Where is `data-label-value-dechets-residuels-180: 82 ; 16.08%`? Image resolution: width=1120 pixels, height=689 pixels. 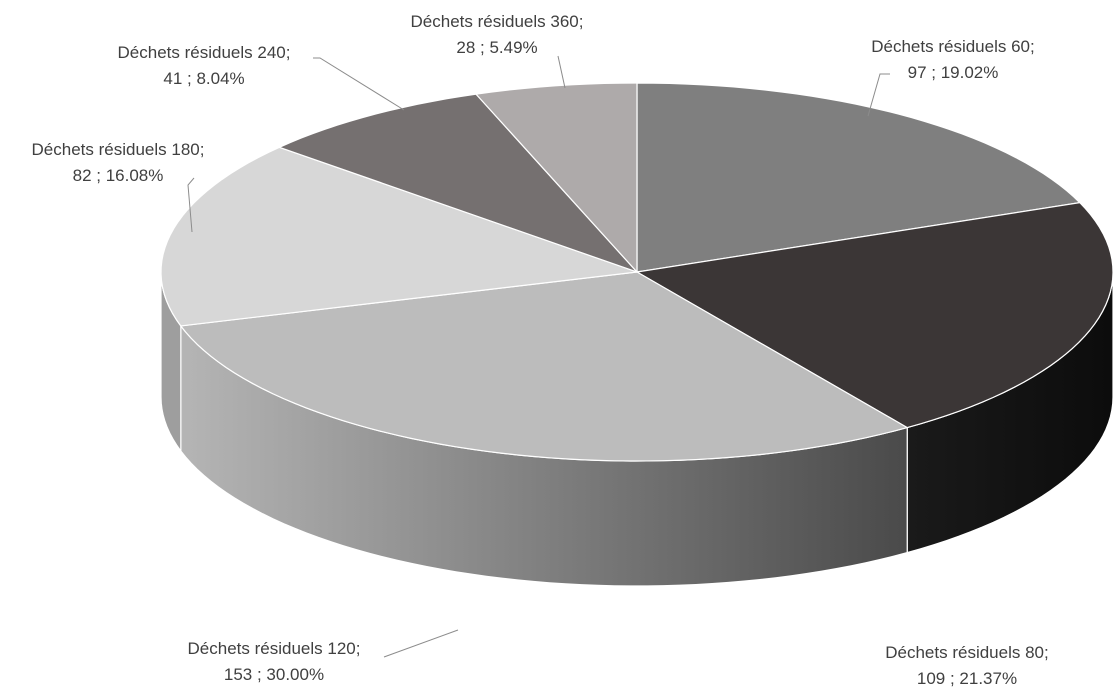
data-label-value-dechets-residuels-180: 82 ; 16.08% is located at coordinates (118, 175).